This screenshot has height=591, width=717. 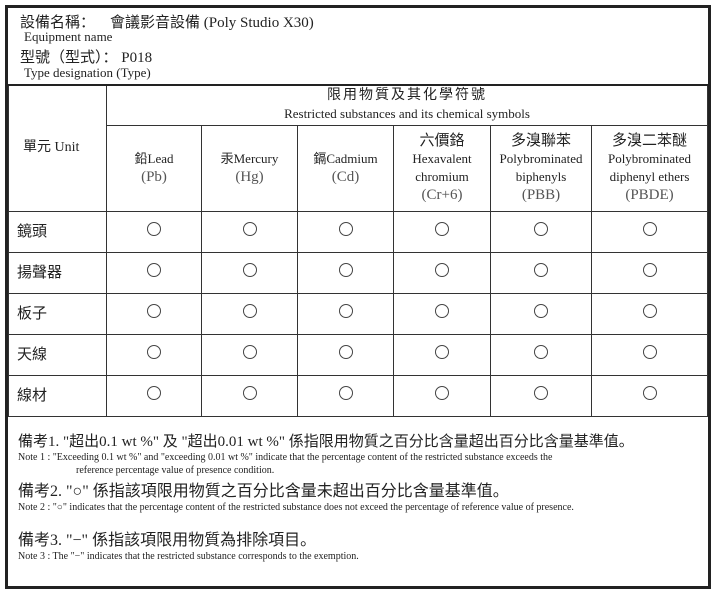 I want to click on note-3-zh: 備考3. "−" 係指該項限用物質為排除項目。, so click(x=167, y=540).